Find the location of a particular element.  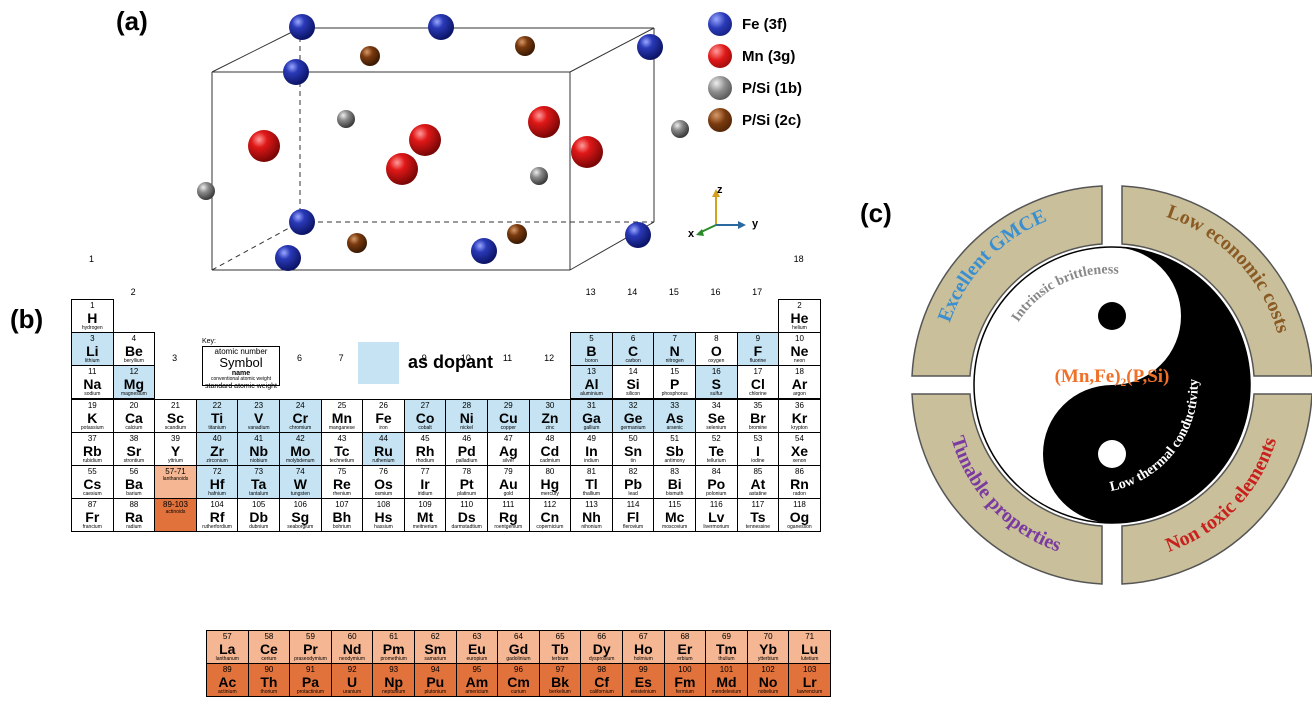

element-number: 66 is located at coordinates (602, 636).